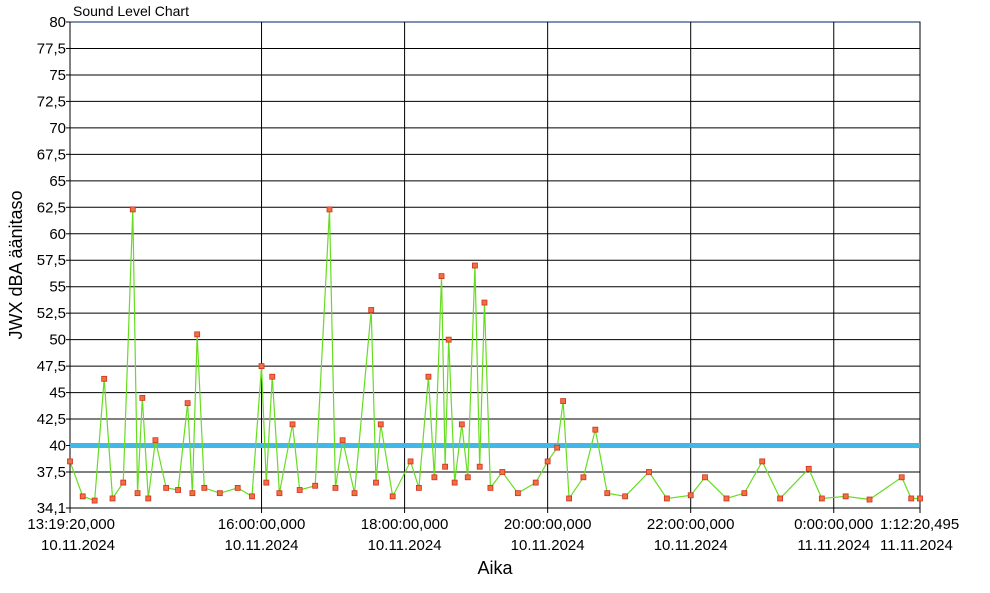  What do you see at coordinates (71, 524) in the screenshot?
I see `x-tick-label: 13:19:20,000` at bounding box center [71, 524].